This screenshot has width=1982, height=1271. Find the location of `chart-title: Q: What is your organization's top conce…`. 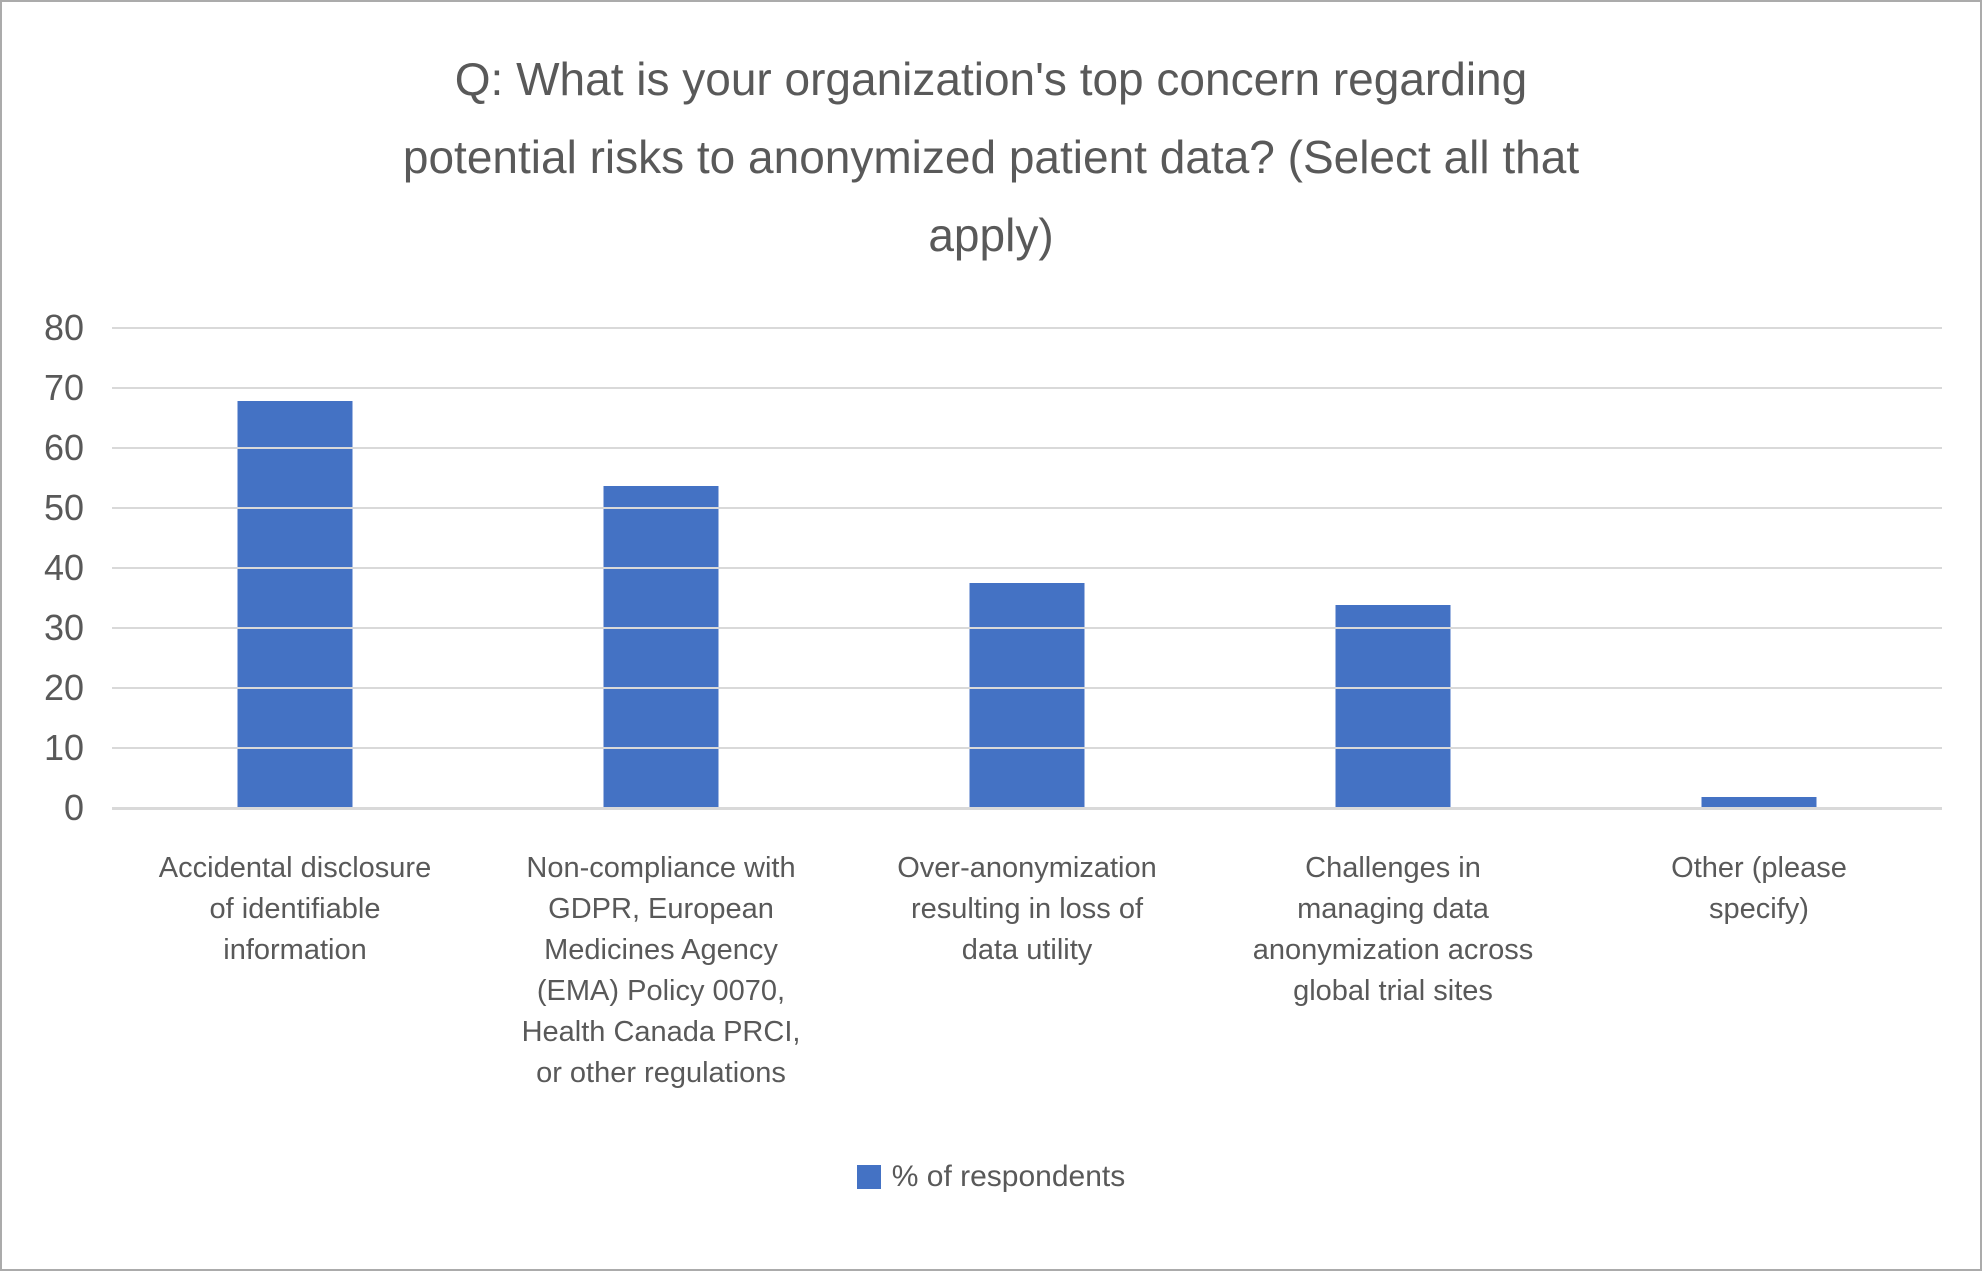

chart-title: Q: What is your organization's top conce… is located at coordinates (991, 157).